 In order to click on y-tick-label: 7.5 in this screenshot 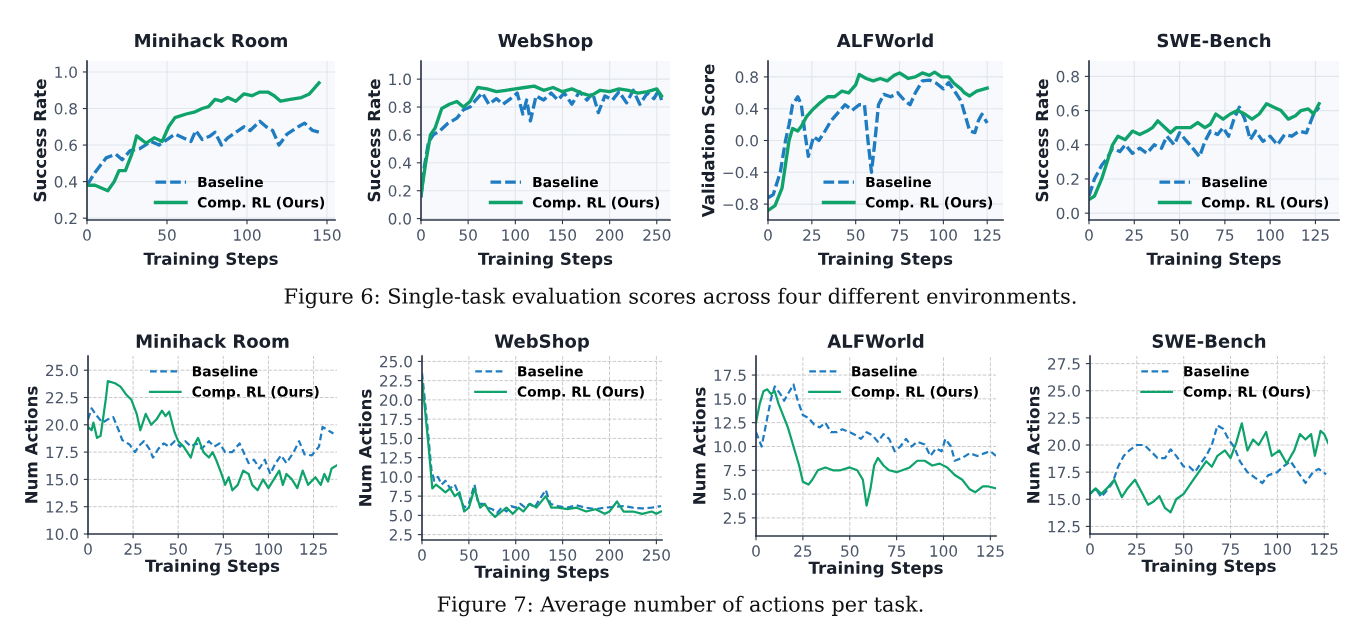, I will do `click(734, 470)`.